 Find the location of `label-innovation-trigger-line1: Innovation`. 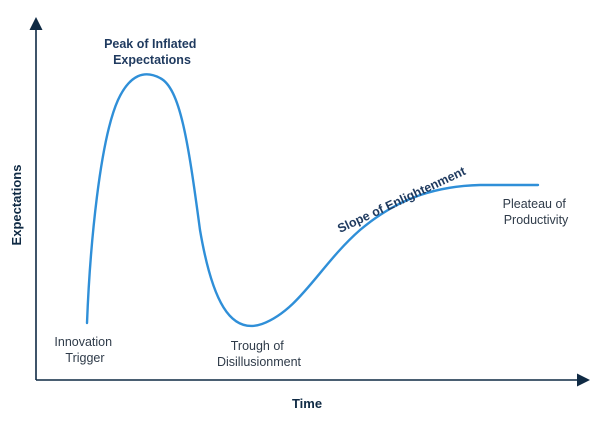

label-innovation-trigger-line1: Innovation is located at coordinates (83, 342).